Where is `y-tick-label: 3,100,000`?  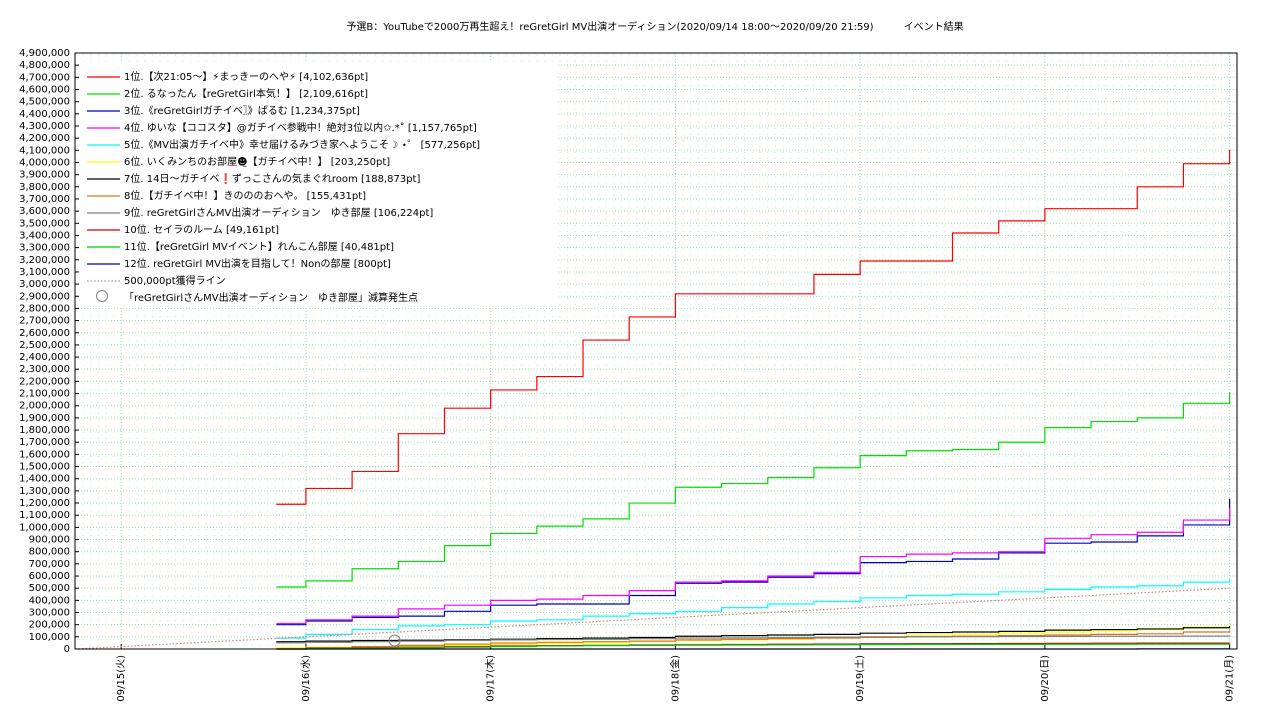 y-tick-label: 3,100,000 is located at coordinates (44, 272).